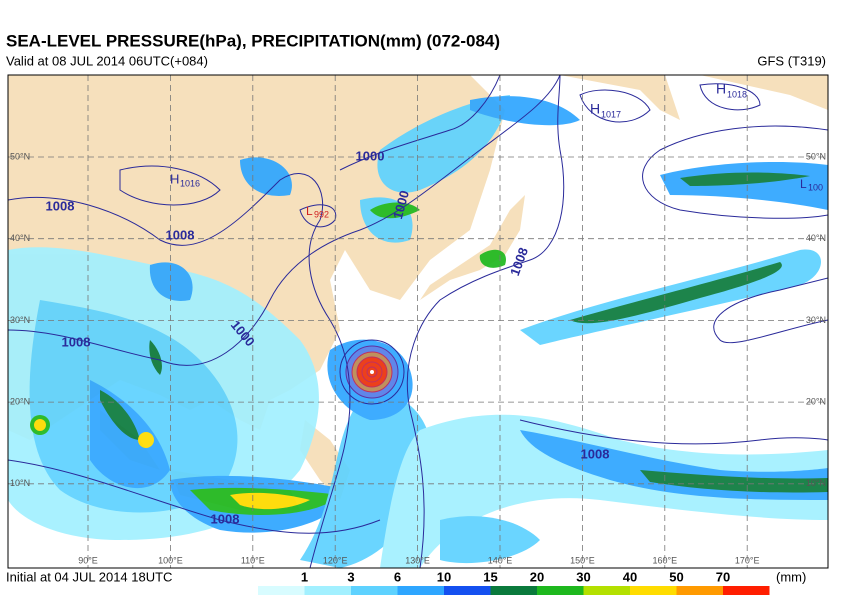  I want to click on center-value: 1017, so click(611, 114).